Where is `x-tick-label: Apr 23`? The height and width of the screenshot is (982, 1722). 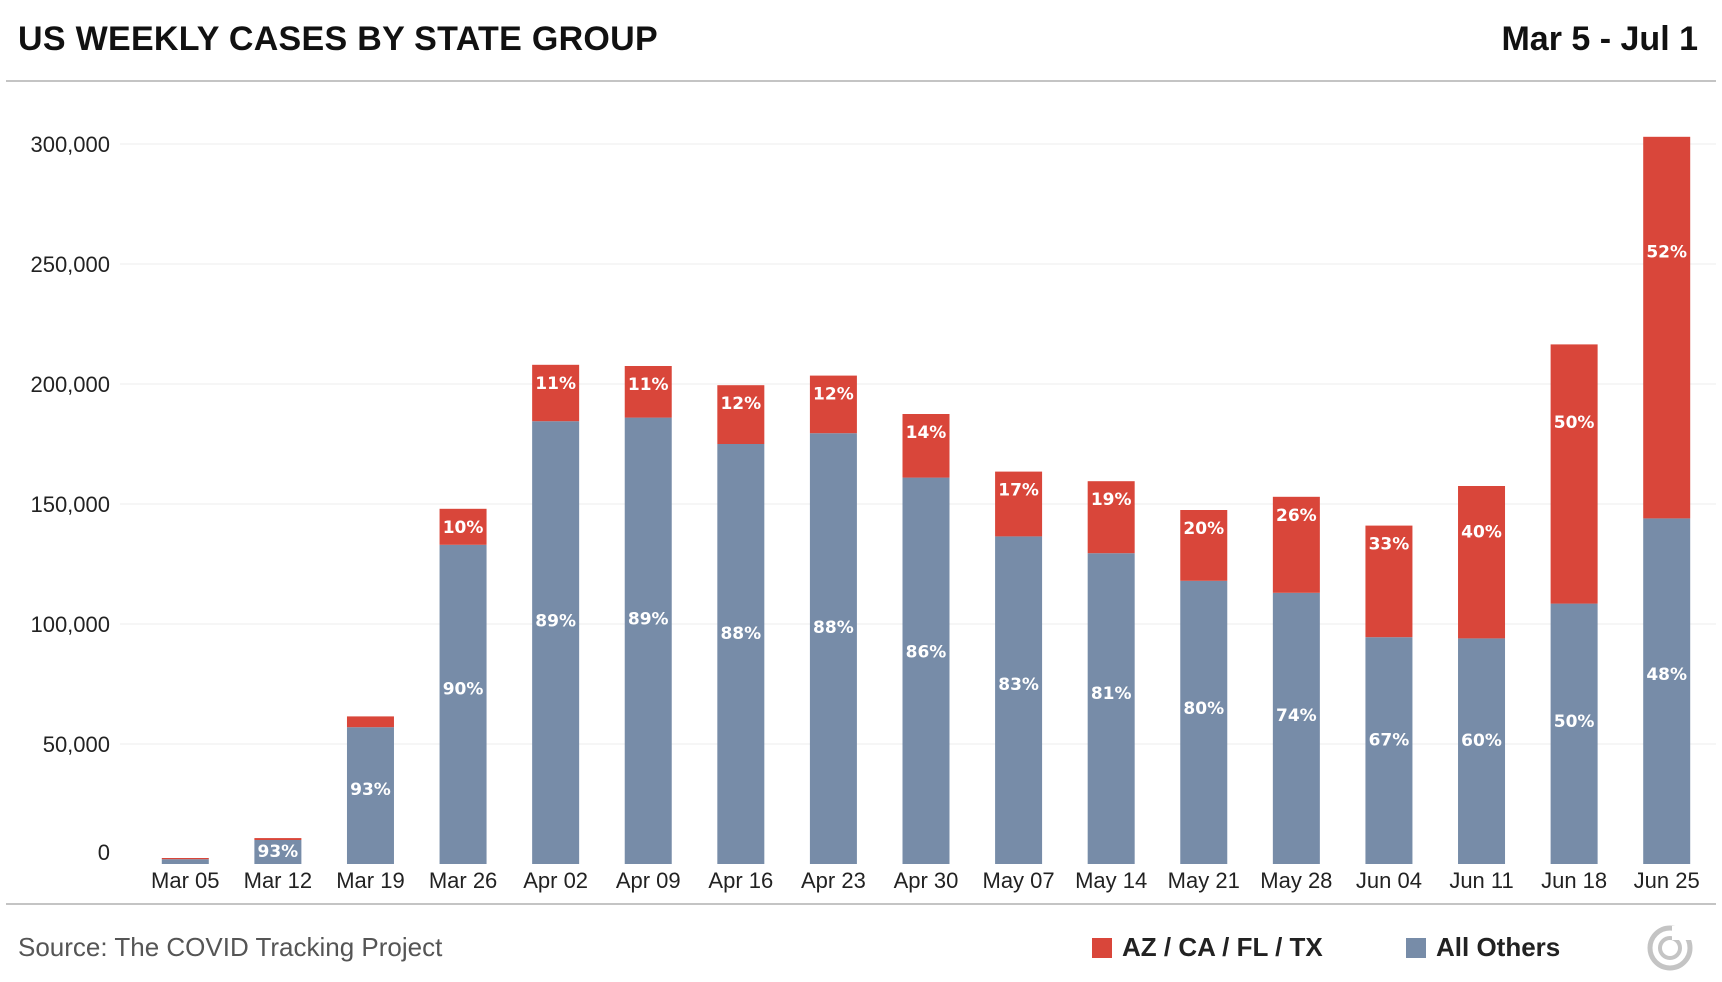 x-tick-label: Apr 23 is located at coordinates (833, 880).